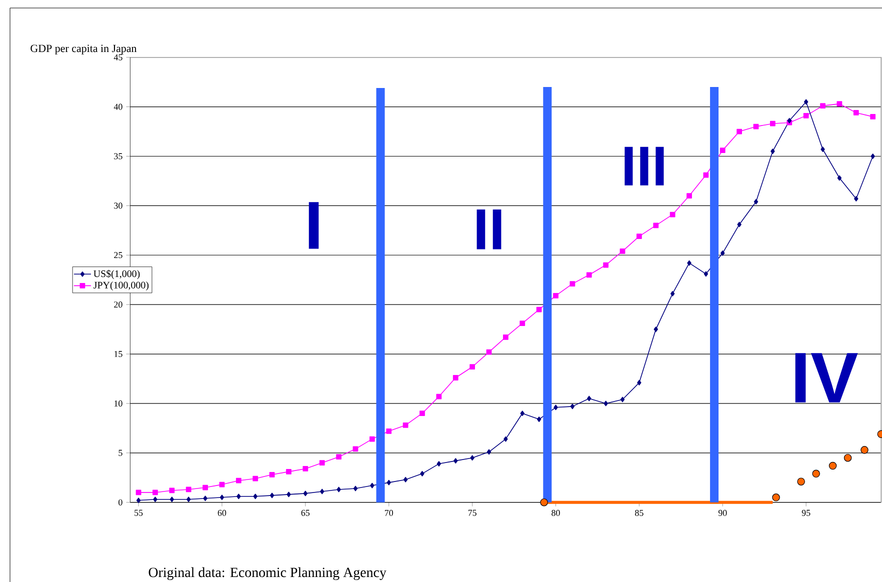 The image size is (882, 582). What do you see at coordinates (117, 275) in the screenshot?
I see `legend-label: US$(1,000)` at bounding box center [117, 275].